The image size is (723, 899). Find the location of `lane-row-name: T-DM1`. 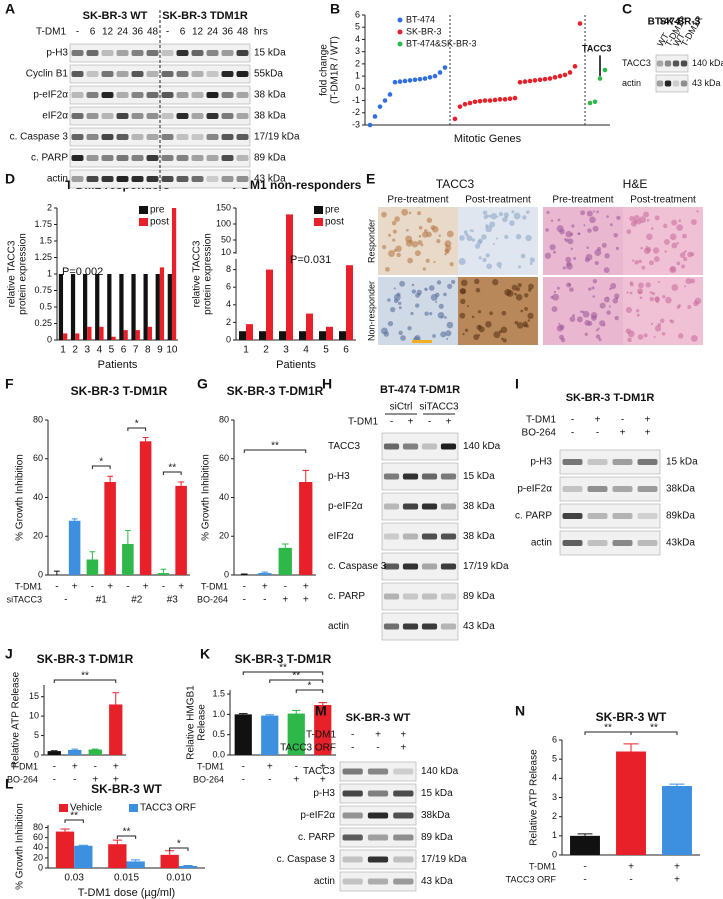

lane-row-name: T-DM1 is located at coordinates (541, 420).